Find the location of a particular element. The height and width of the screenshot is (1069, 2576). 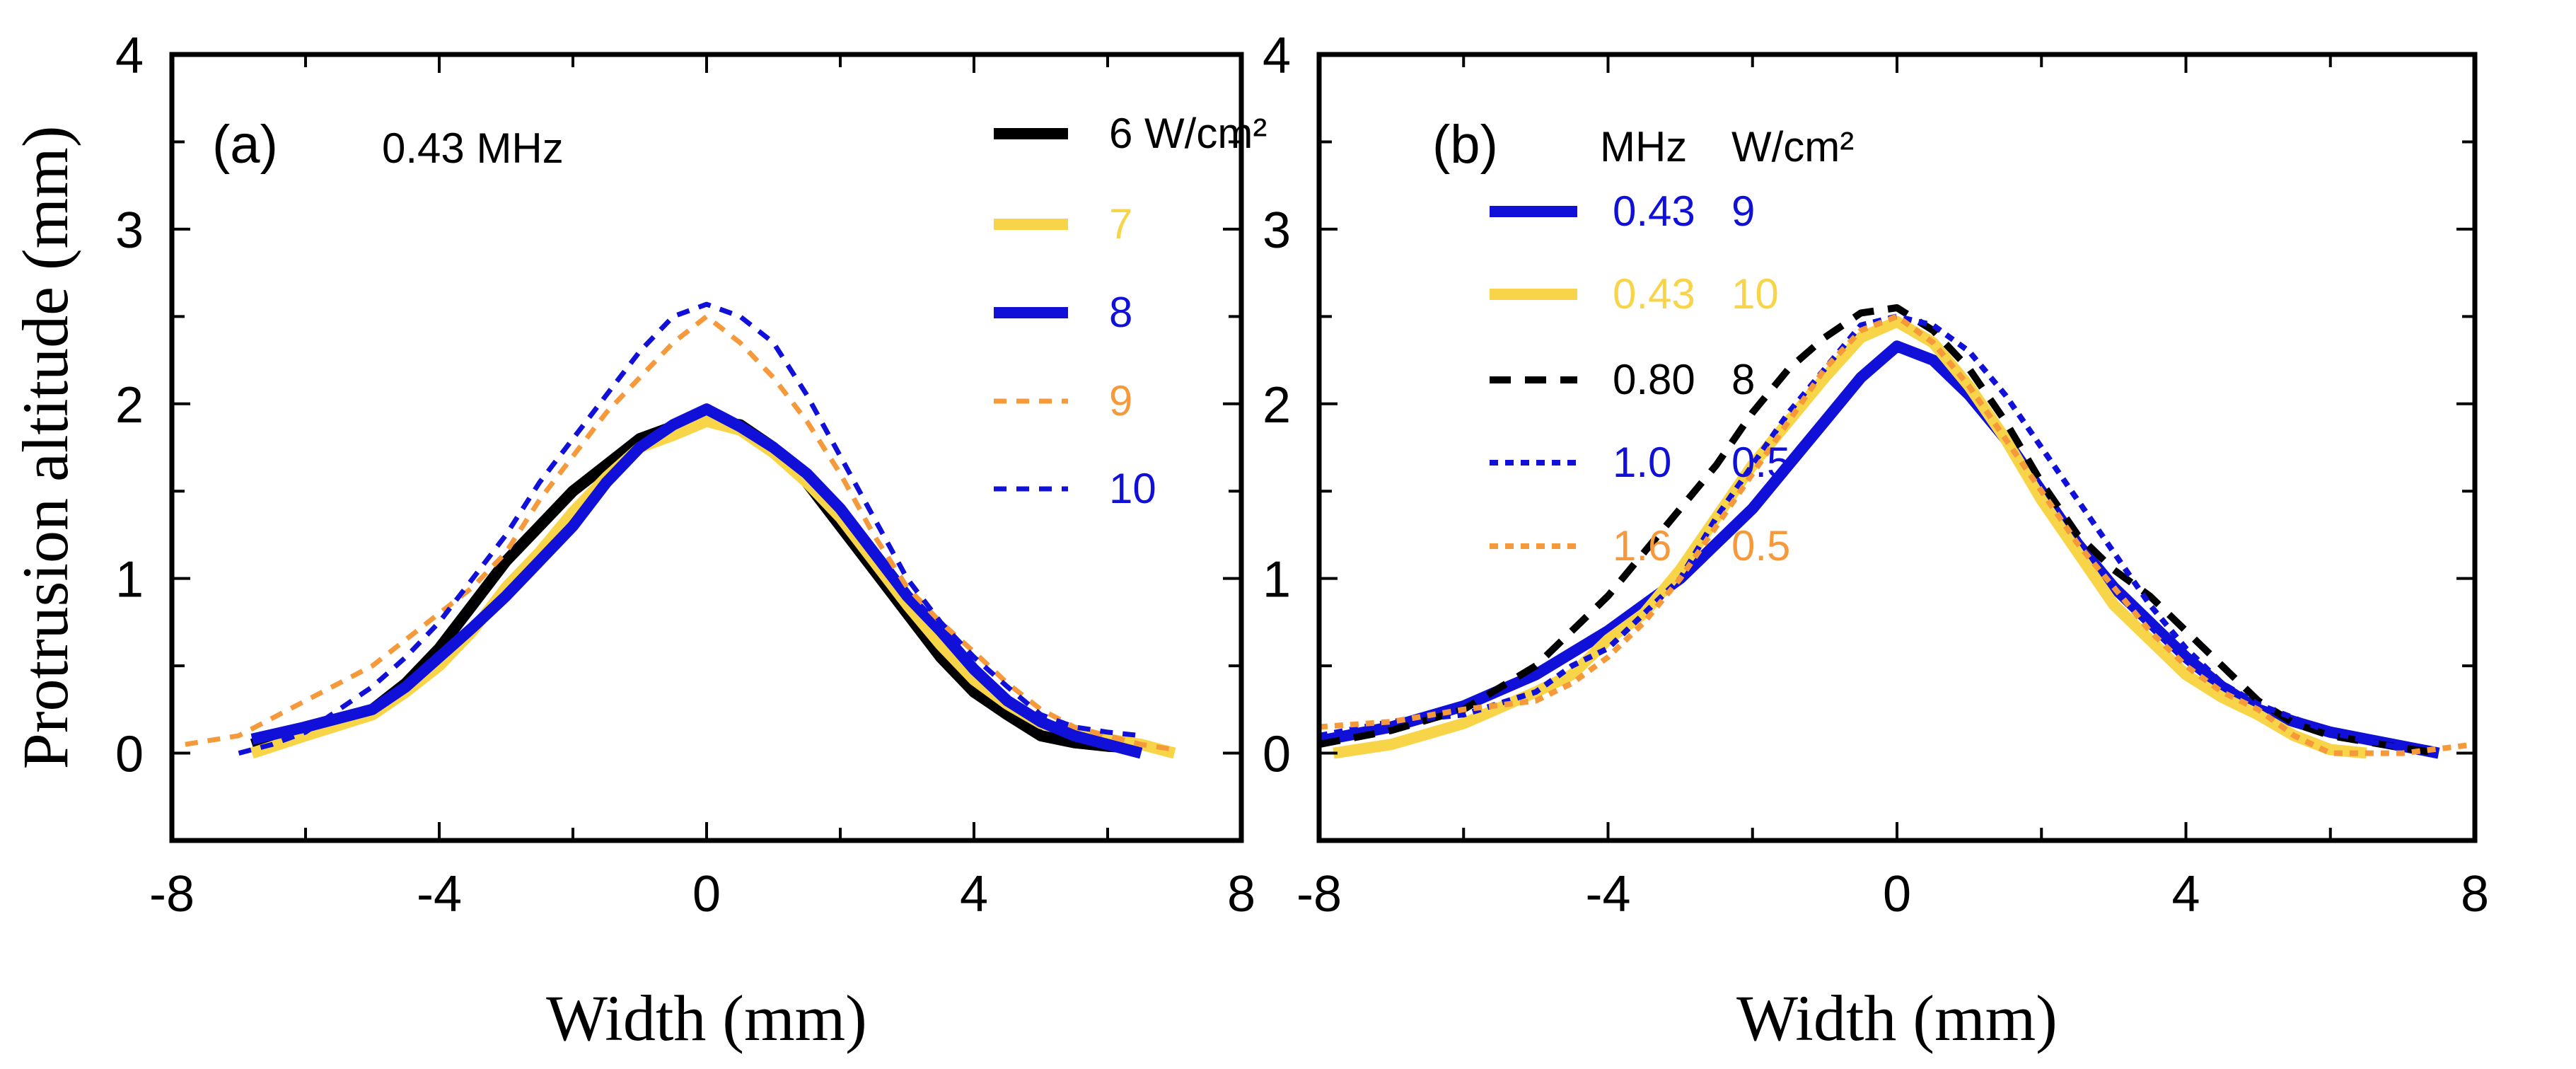

frequency-annotation: 0.43 MHz is located at coordinates (473, 148).